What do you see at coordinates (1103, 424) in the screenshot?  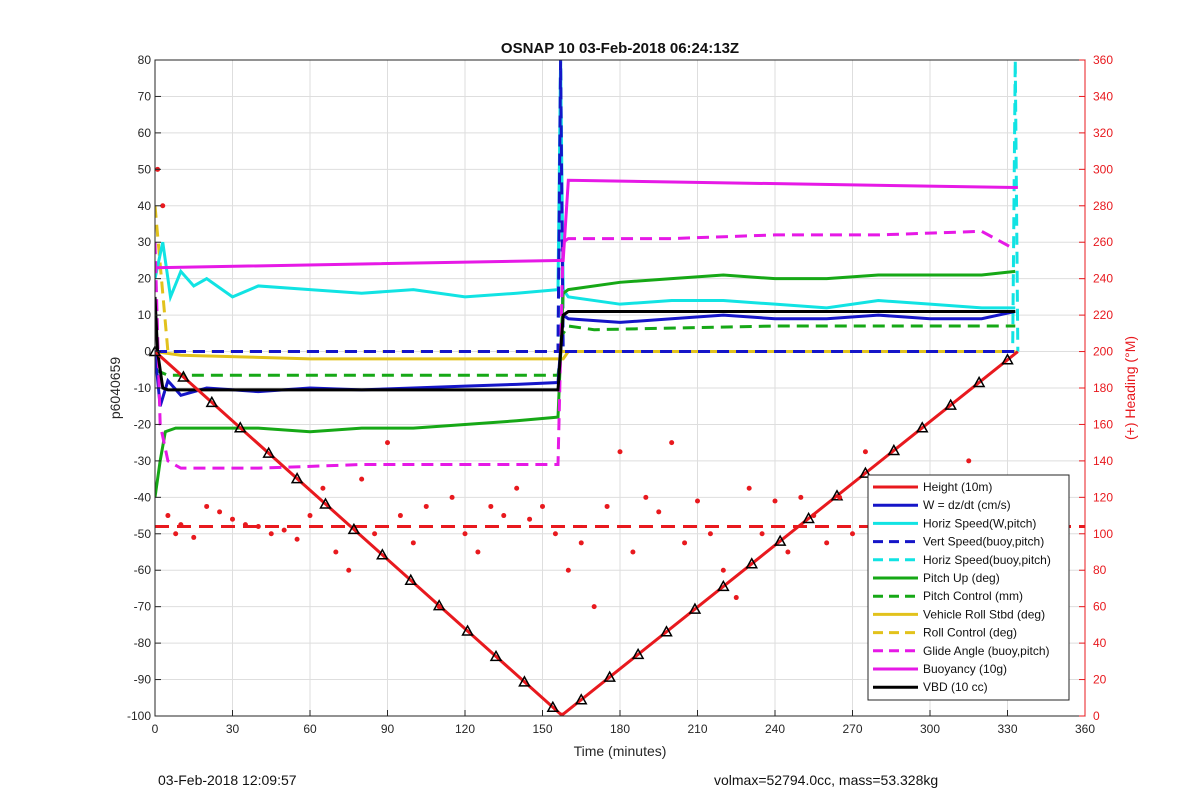 I see `y-tick-label-right: 160` at bounding box center [1103, 424].